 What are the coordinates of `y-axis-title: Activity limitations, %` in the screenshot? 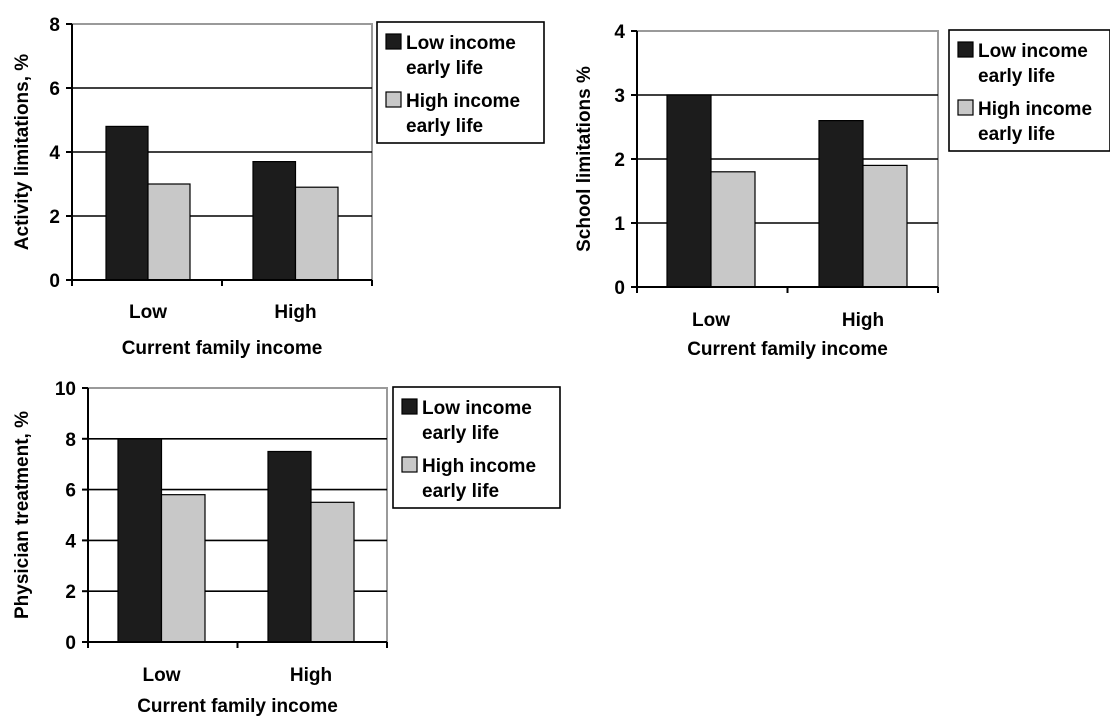 It's located at (22, 152).